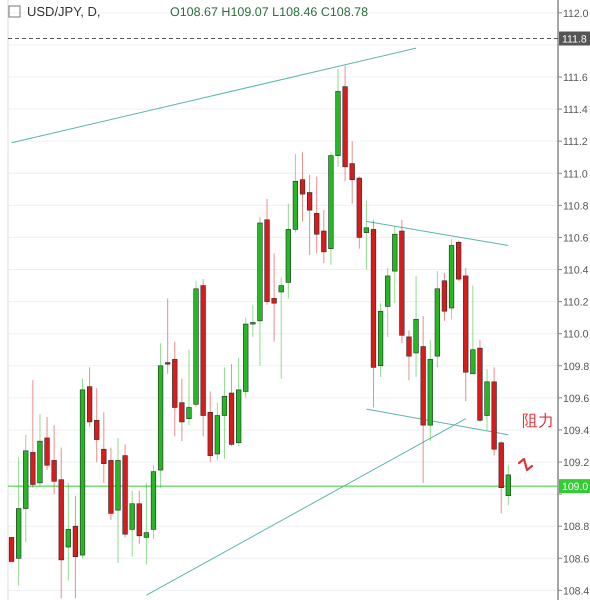  What do you see at coordinates (576, 398) in the screenshot?
I see `y-tick-label: 109.6` at bounding box center [576, 398].